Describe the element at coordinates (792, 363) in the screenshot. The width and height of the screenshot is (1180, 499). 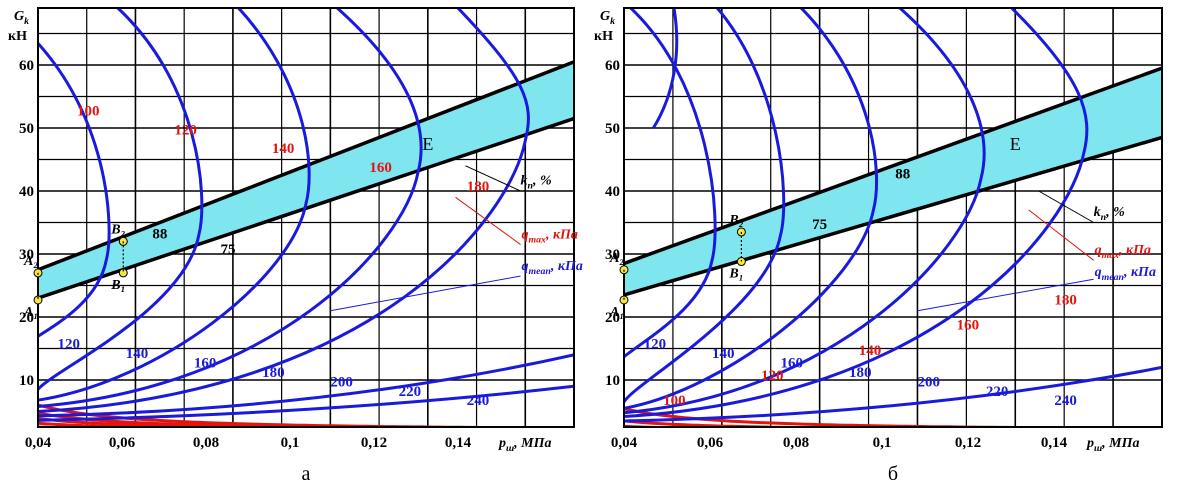
I see `blue-curve-label: 160` at that location.